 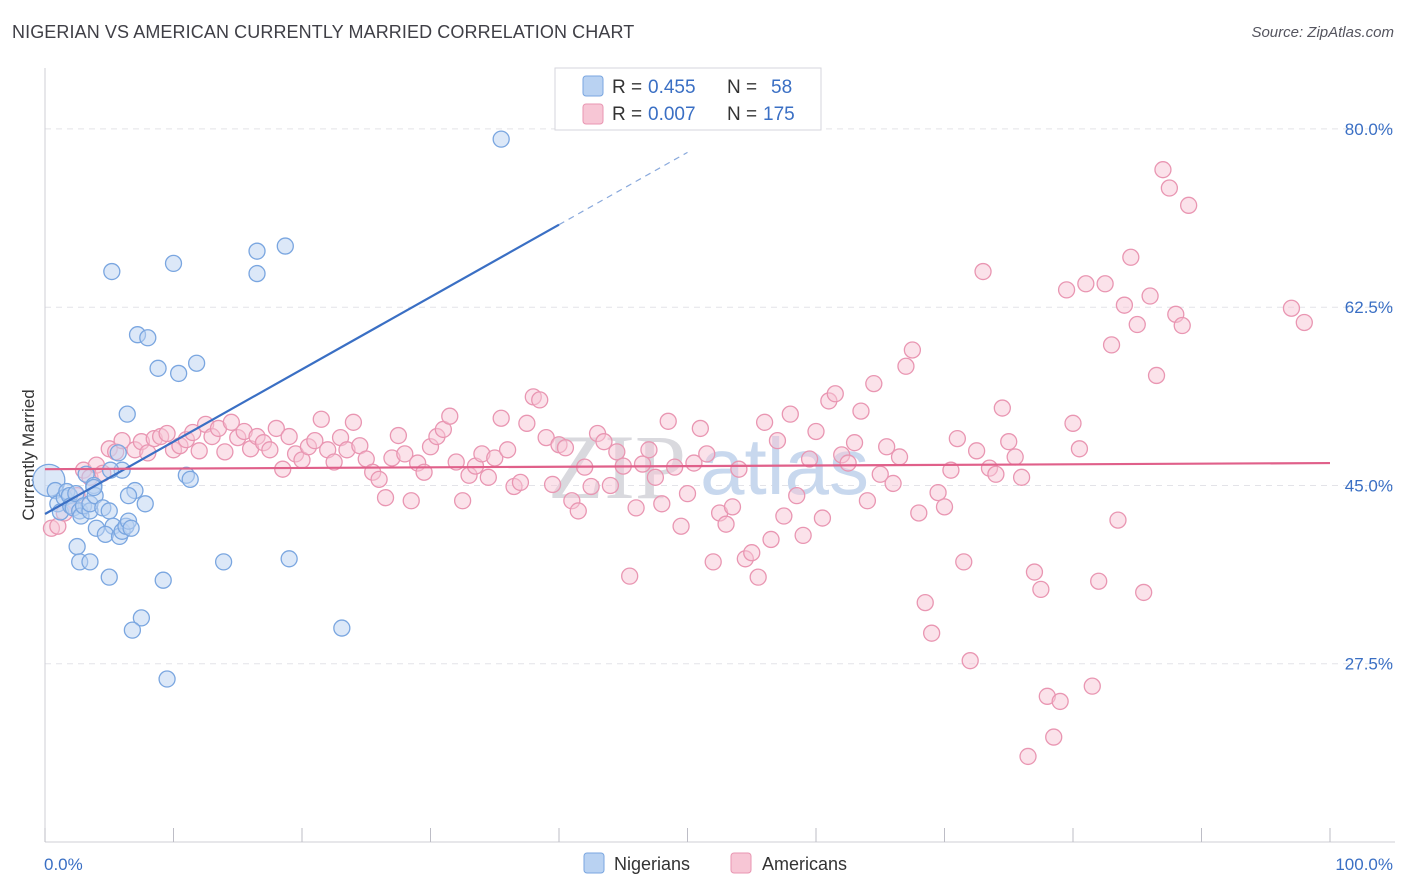 What do you see at coordinates (1322, 32) in the screenshot?
I see `source-note: Source: ZipAtlas.com` at bounding box center [1322, 32].